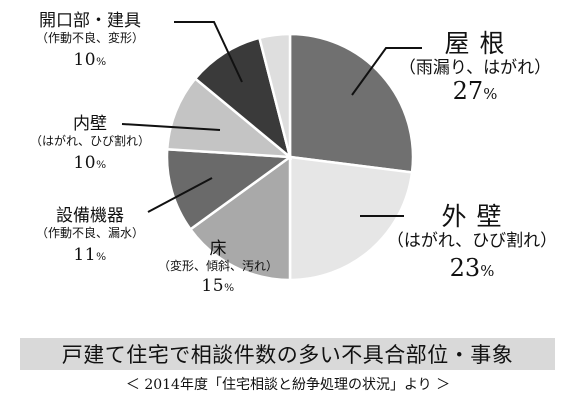 The height and width of the screenshot is (405, 576). What do you see at coordinates (171, 127) in the screenshot?
I see `leader-line-inner-wall` at bounding box center [171, 127].